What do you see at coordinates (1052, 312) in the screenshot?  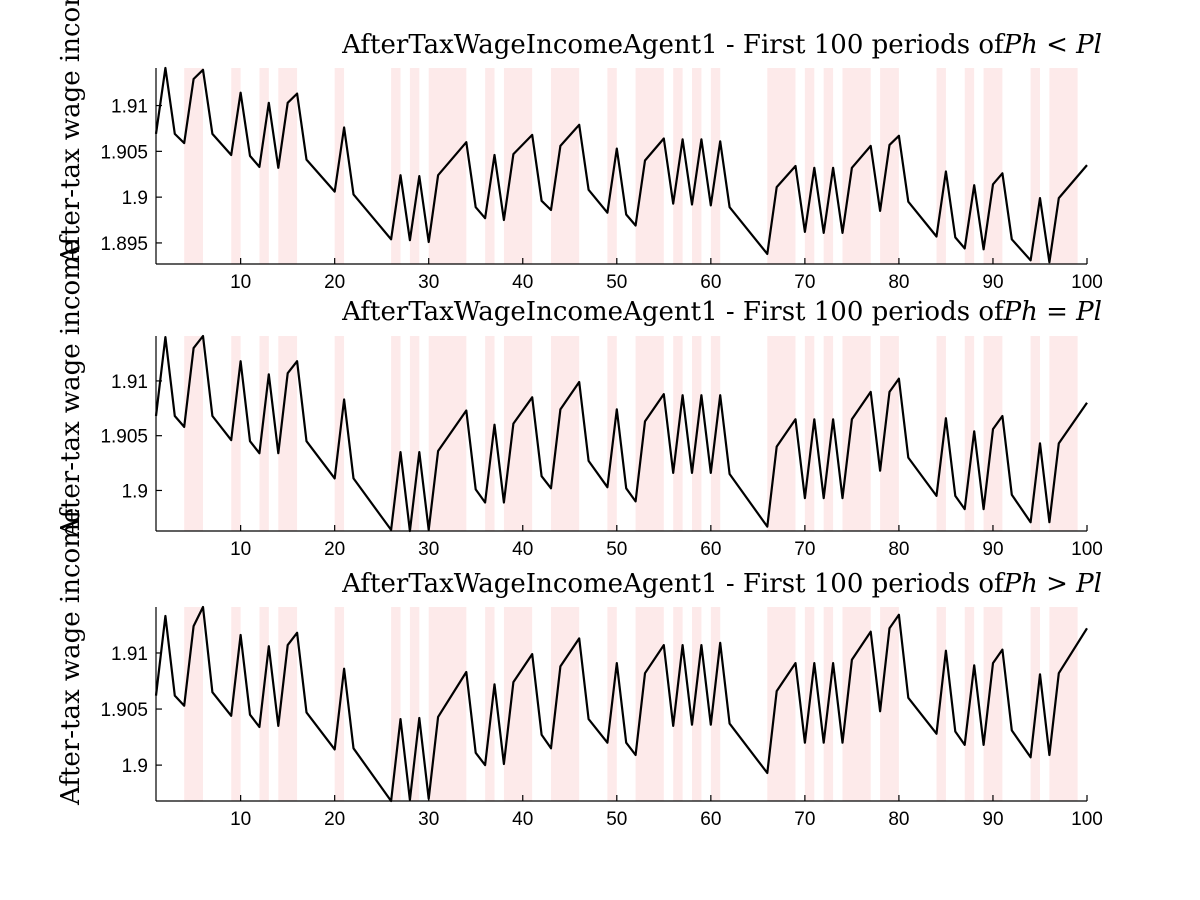 I see `subplot-2-title-math: Ph = Pl` at bounding box center [1052, 312].